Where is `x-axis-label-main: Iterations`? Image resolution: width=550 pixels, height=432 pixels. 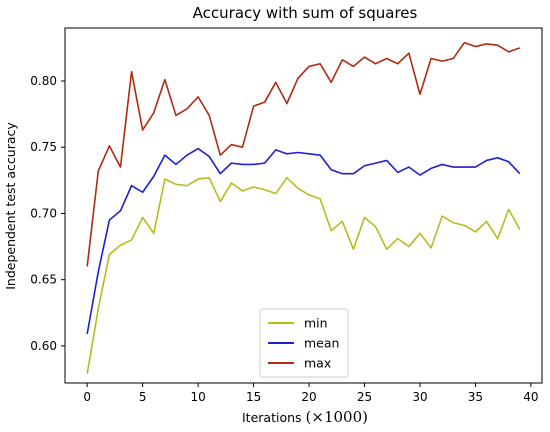 x-axis-label-main: Iterations is located at coordinates (272, 417).